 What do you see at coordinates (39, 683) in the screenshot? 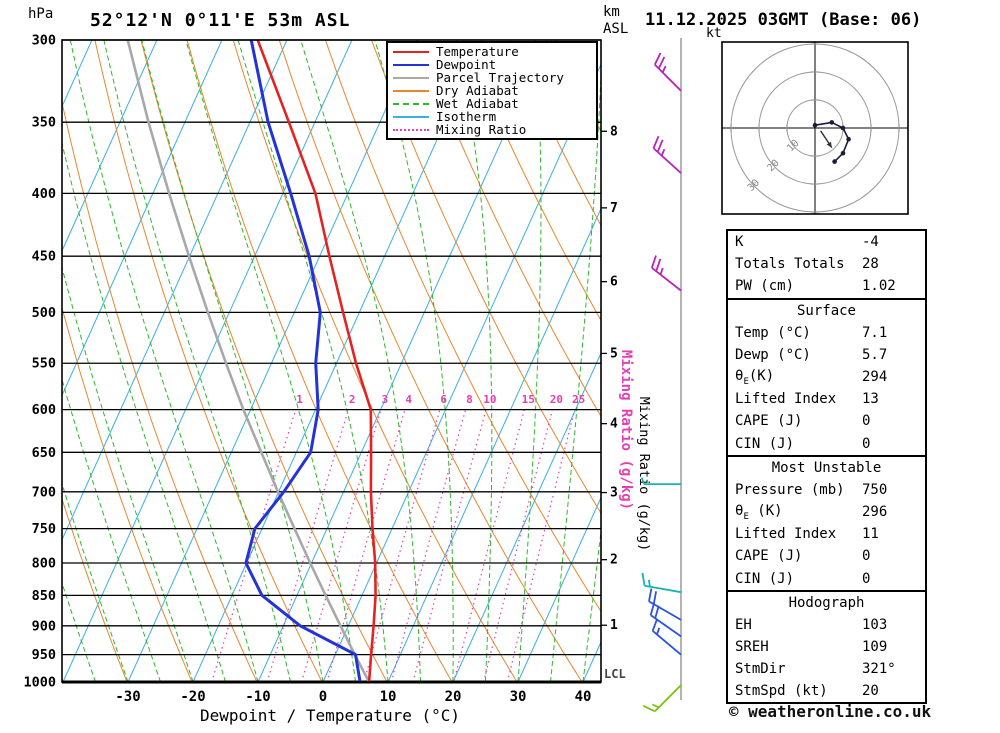
I see `svg-text: 1000` at bounding box center [39, 683].